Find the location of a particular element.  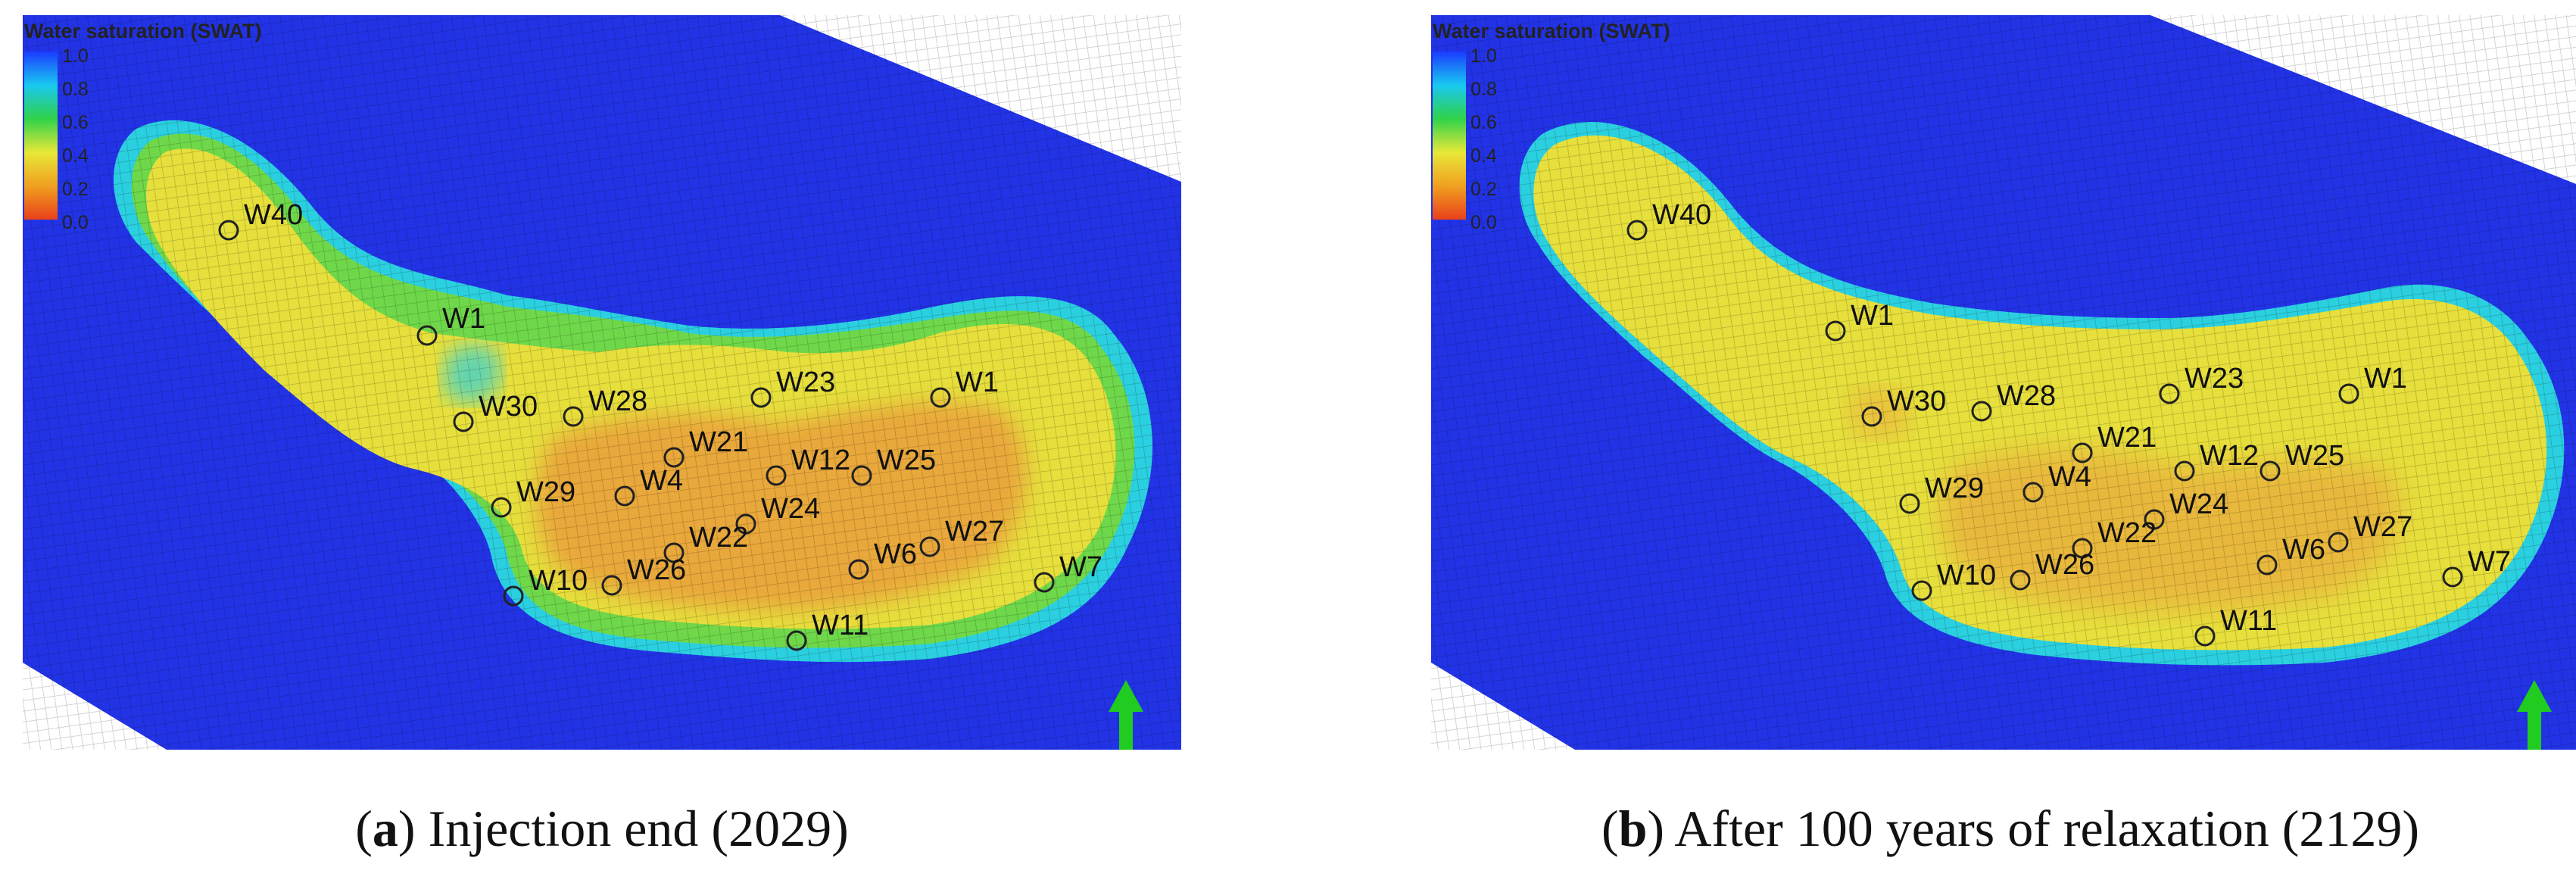

legend-colorbar is located at coordinates (41, 135).